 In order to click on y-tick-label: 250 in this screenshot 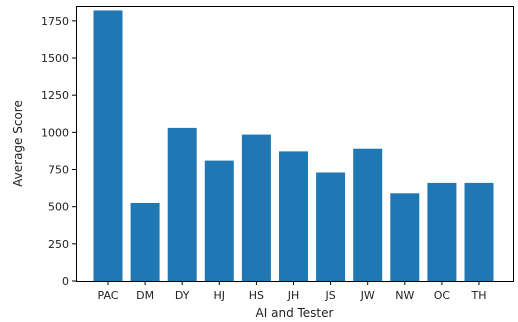, I will do `click(58, 244)`.